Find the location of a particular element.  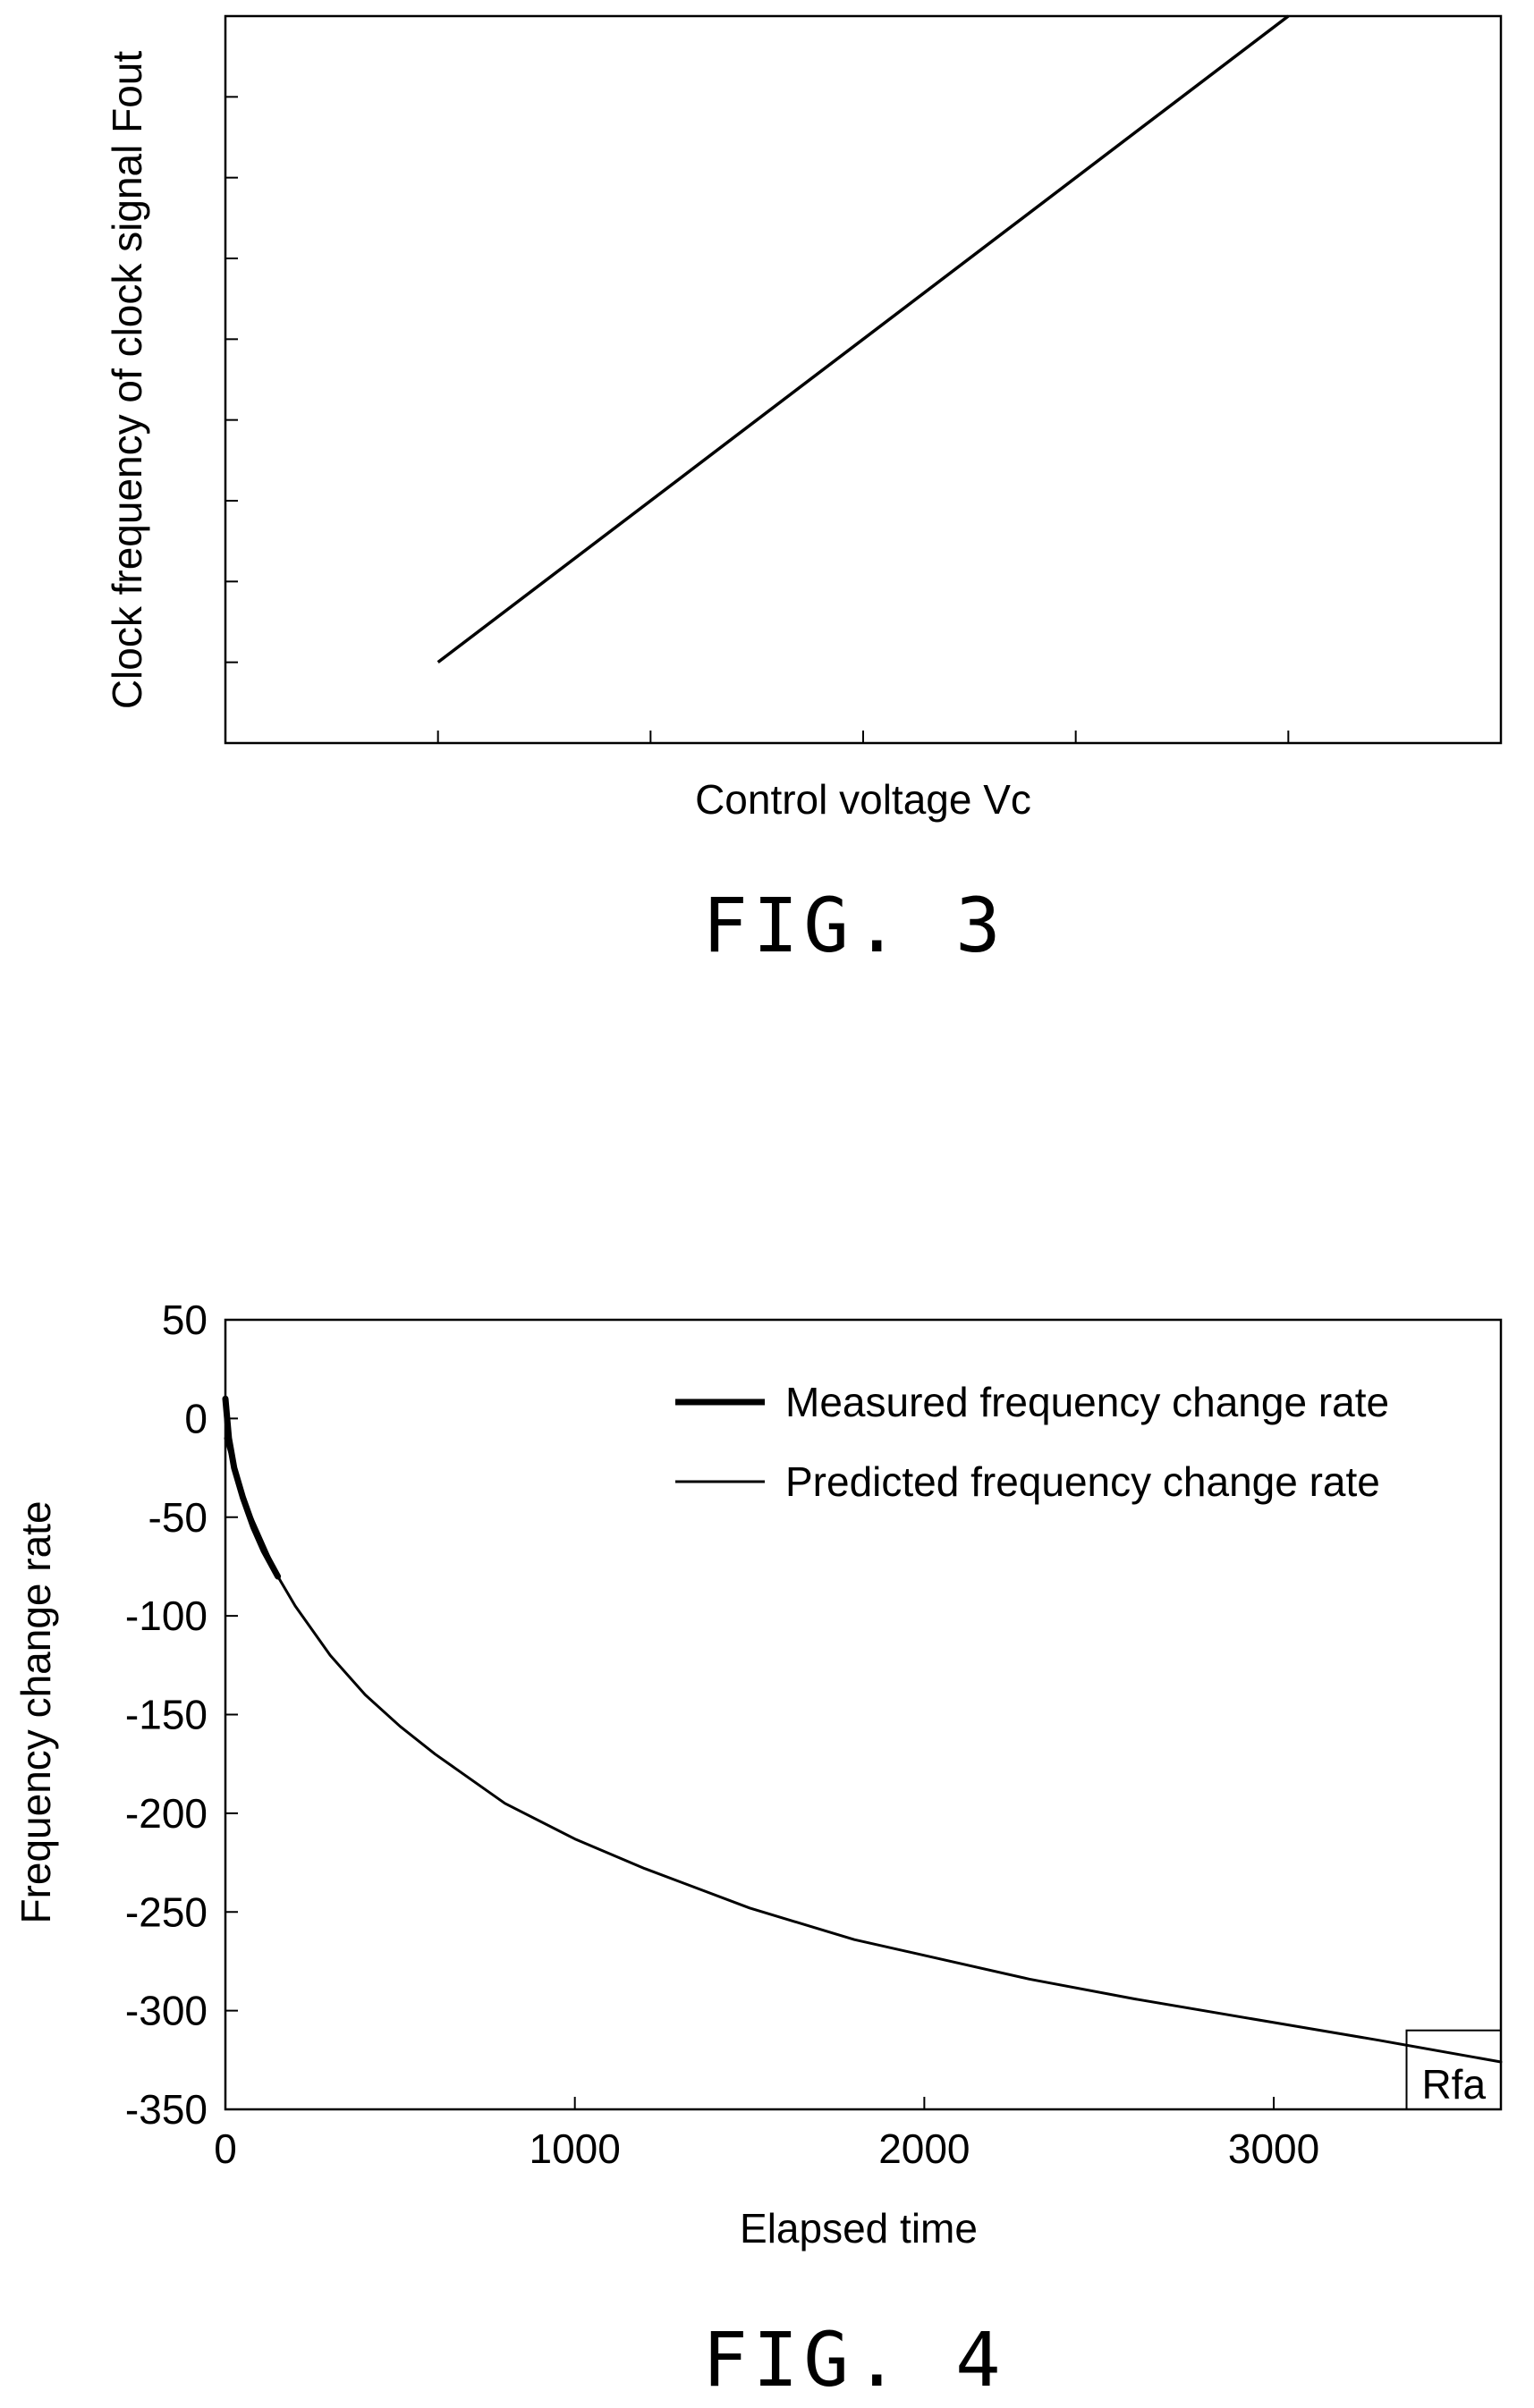

fig4-x-axis-title: Elapsed time is located at coordinates (859, 2228).